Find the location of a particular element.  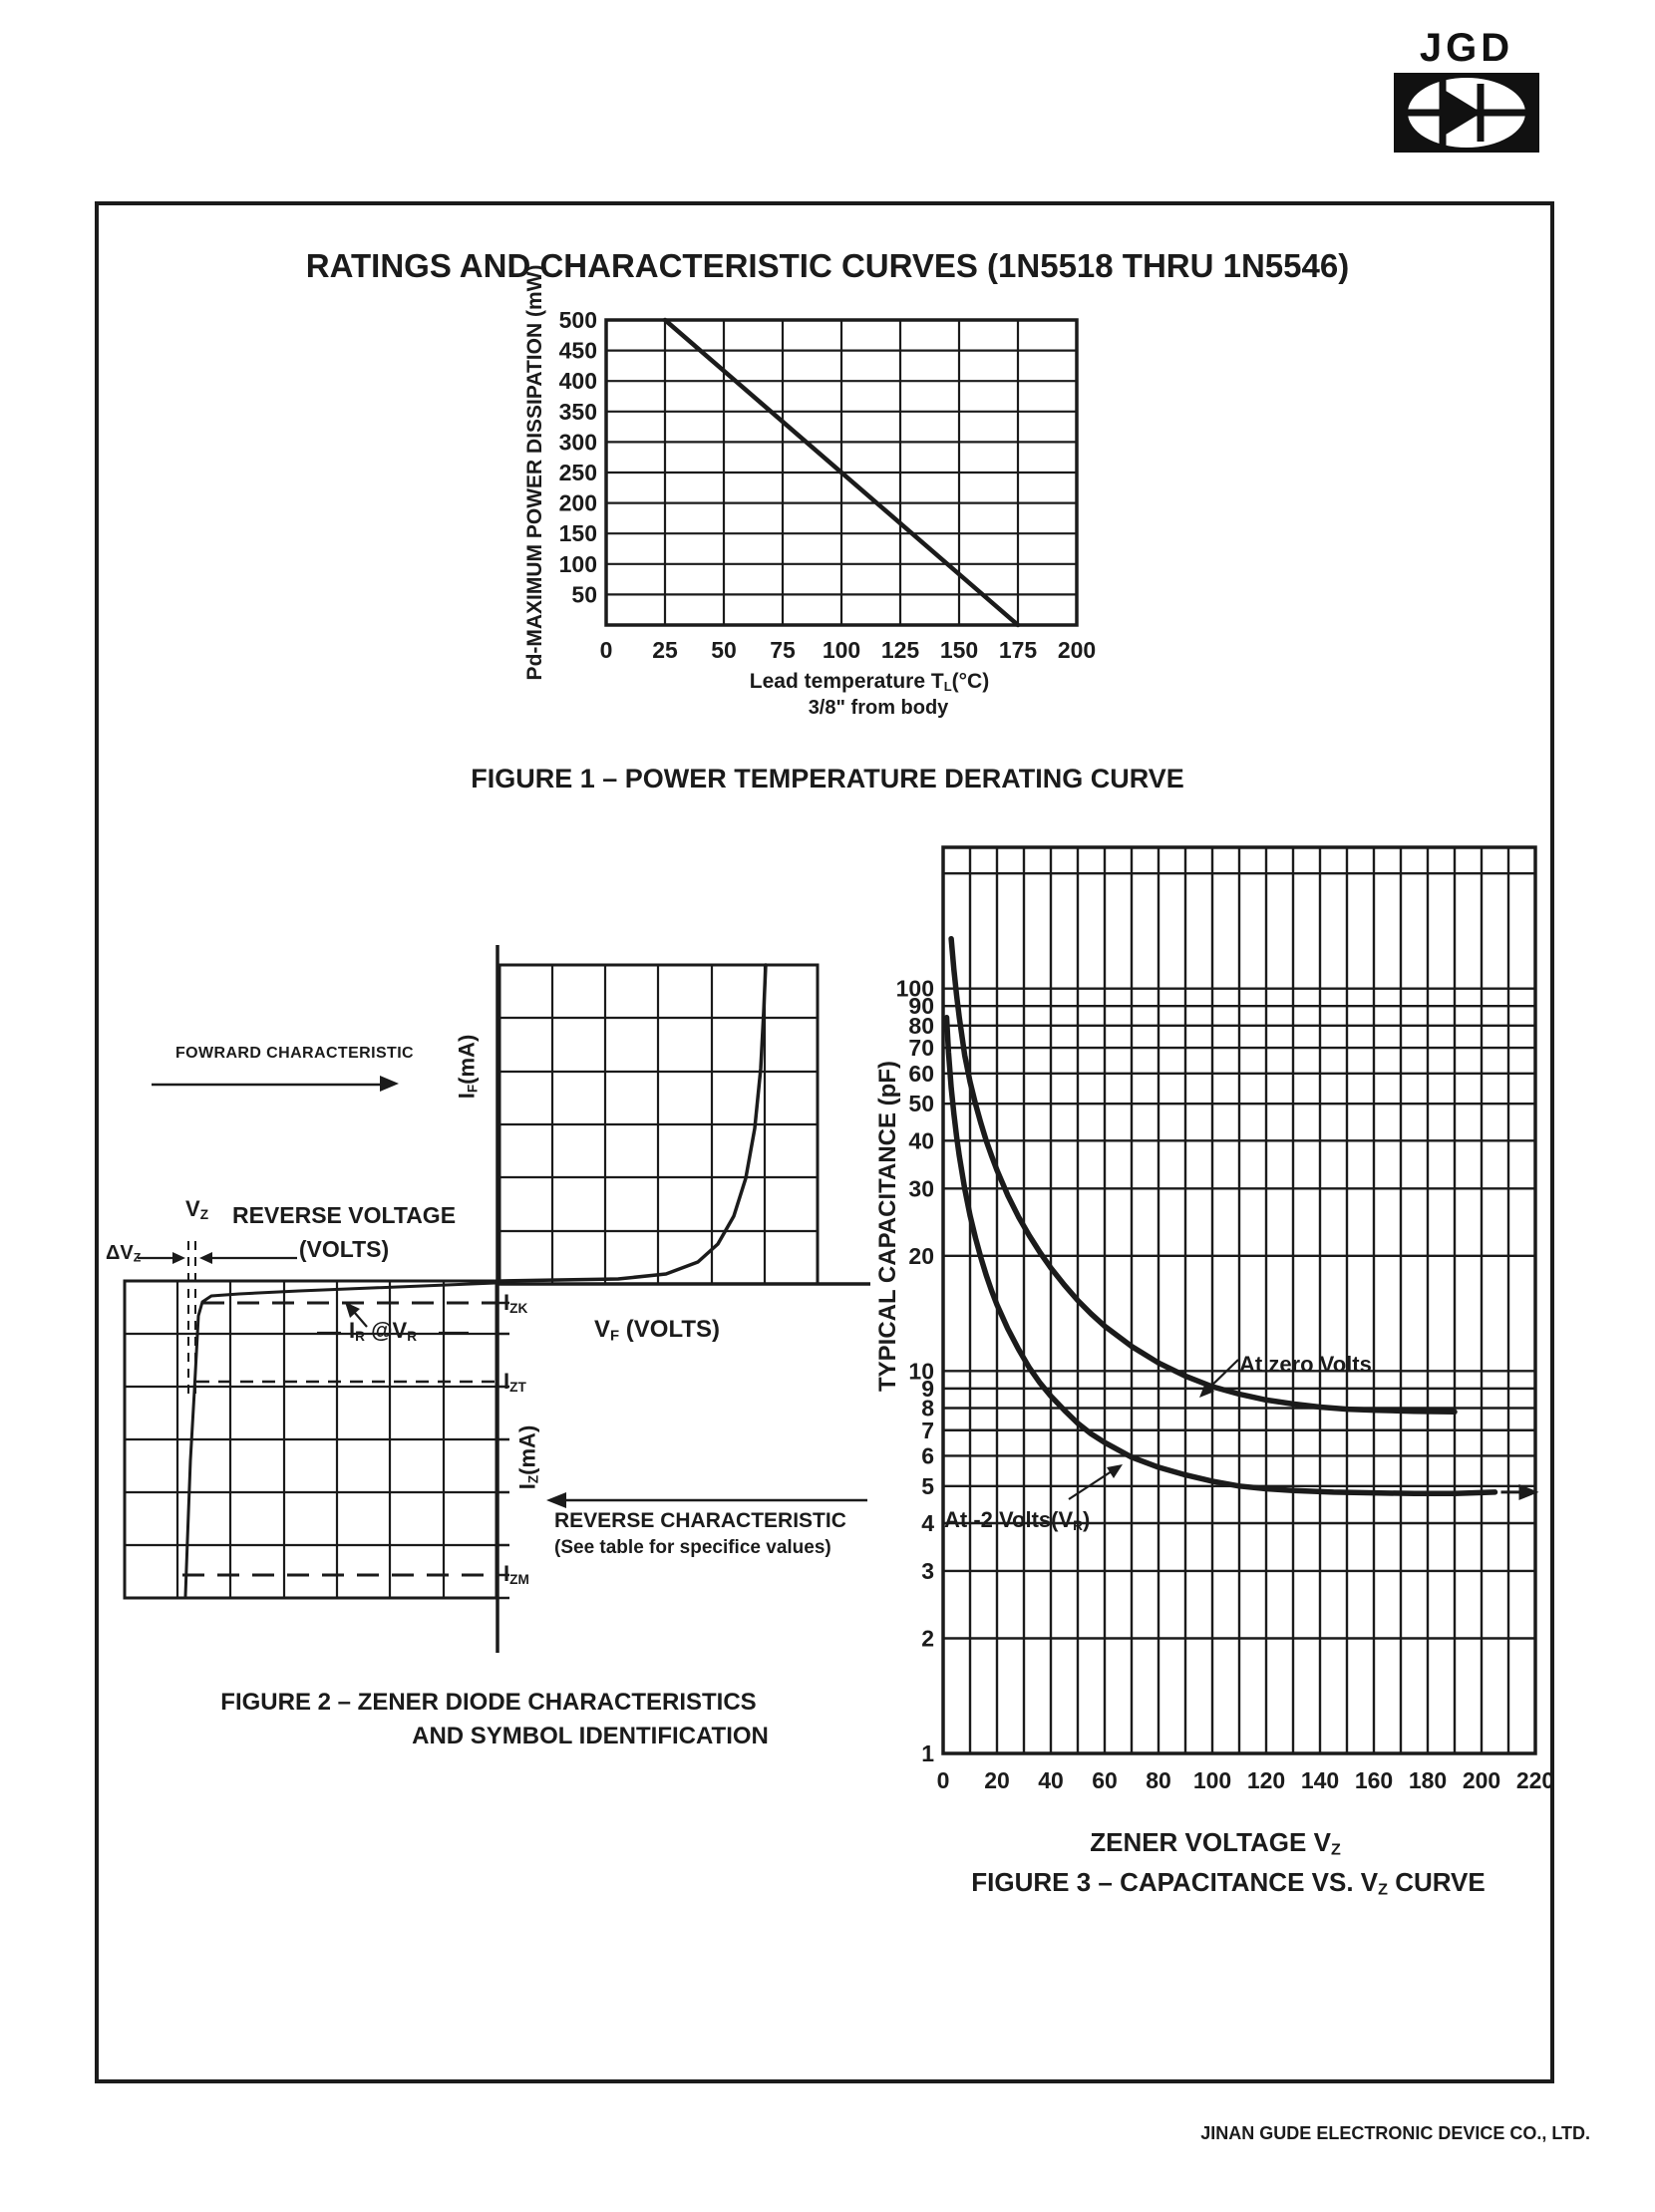

svg-text: 160 is located at coordinates (1374, 1780).